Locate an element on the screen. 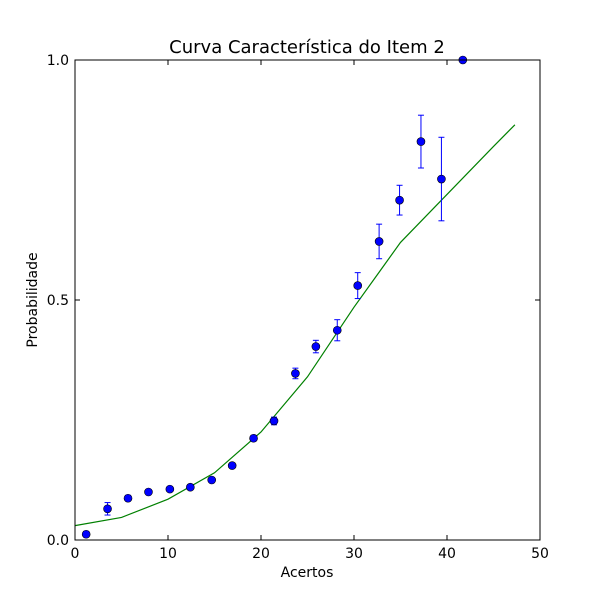 This screenshot has height=600, width=600. y-axis-label: Probabilidade is located at coordinates (33, 299).